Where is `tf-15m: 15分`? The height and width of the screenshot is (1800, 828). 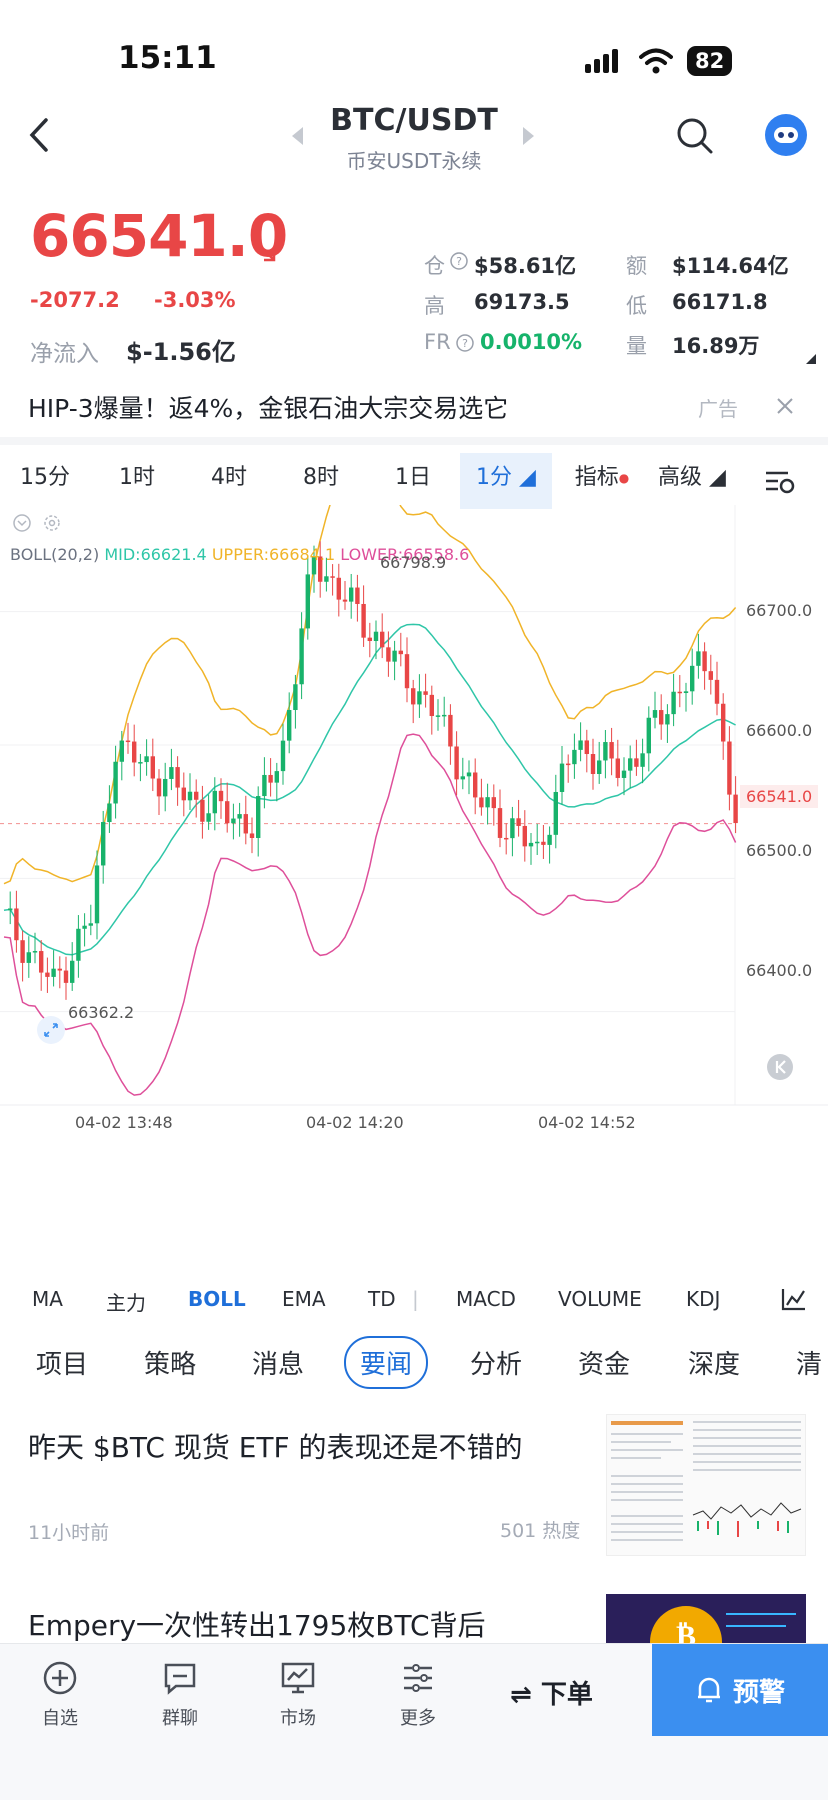
tf-15m: 15分 is located at coordinates (45, 477).